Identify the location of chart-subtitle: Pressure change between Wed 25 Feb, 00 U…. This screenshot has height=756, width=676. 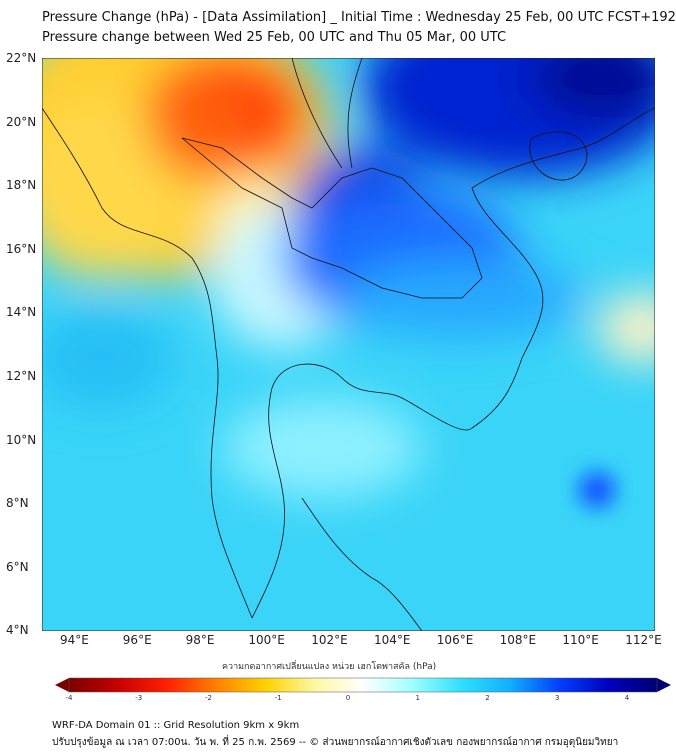
(274, 37).